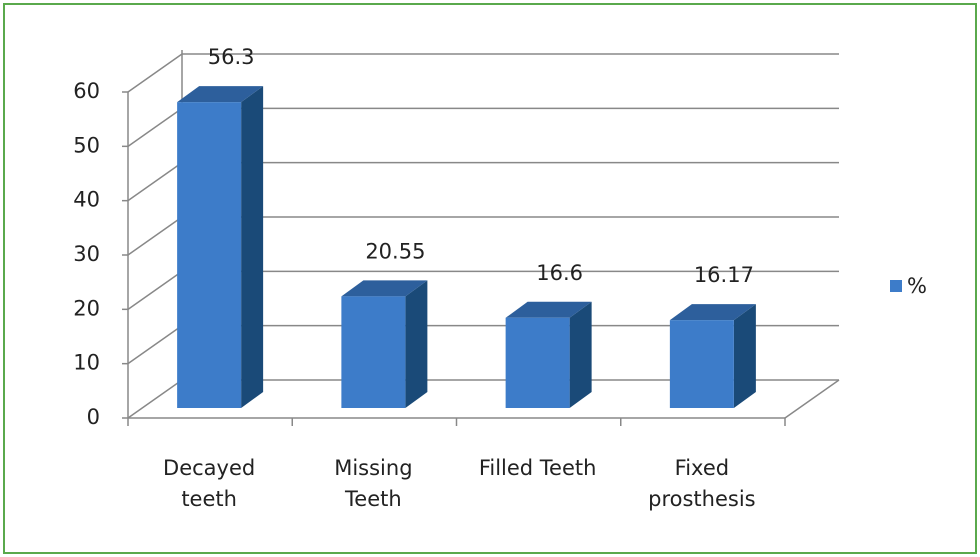  Describe the element at coordinates (724, 275) in the screenshot. I see `data-label: 16.17` at that location.